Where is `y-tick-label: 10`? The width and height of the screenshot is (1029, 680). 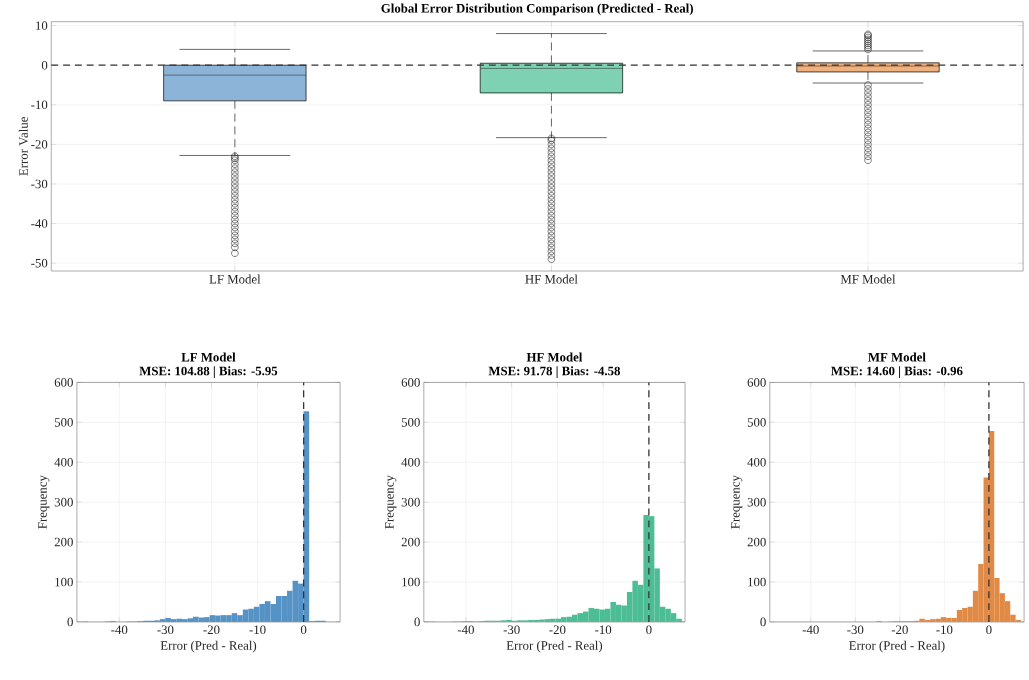
y-tick-label: 10 is located at coordinates (42, 25).